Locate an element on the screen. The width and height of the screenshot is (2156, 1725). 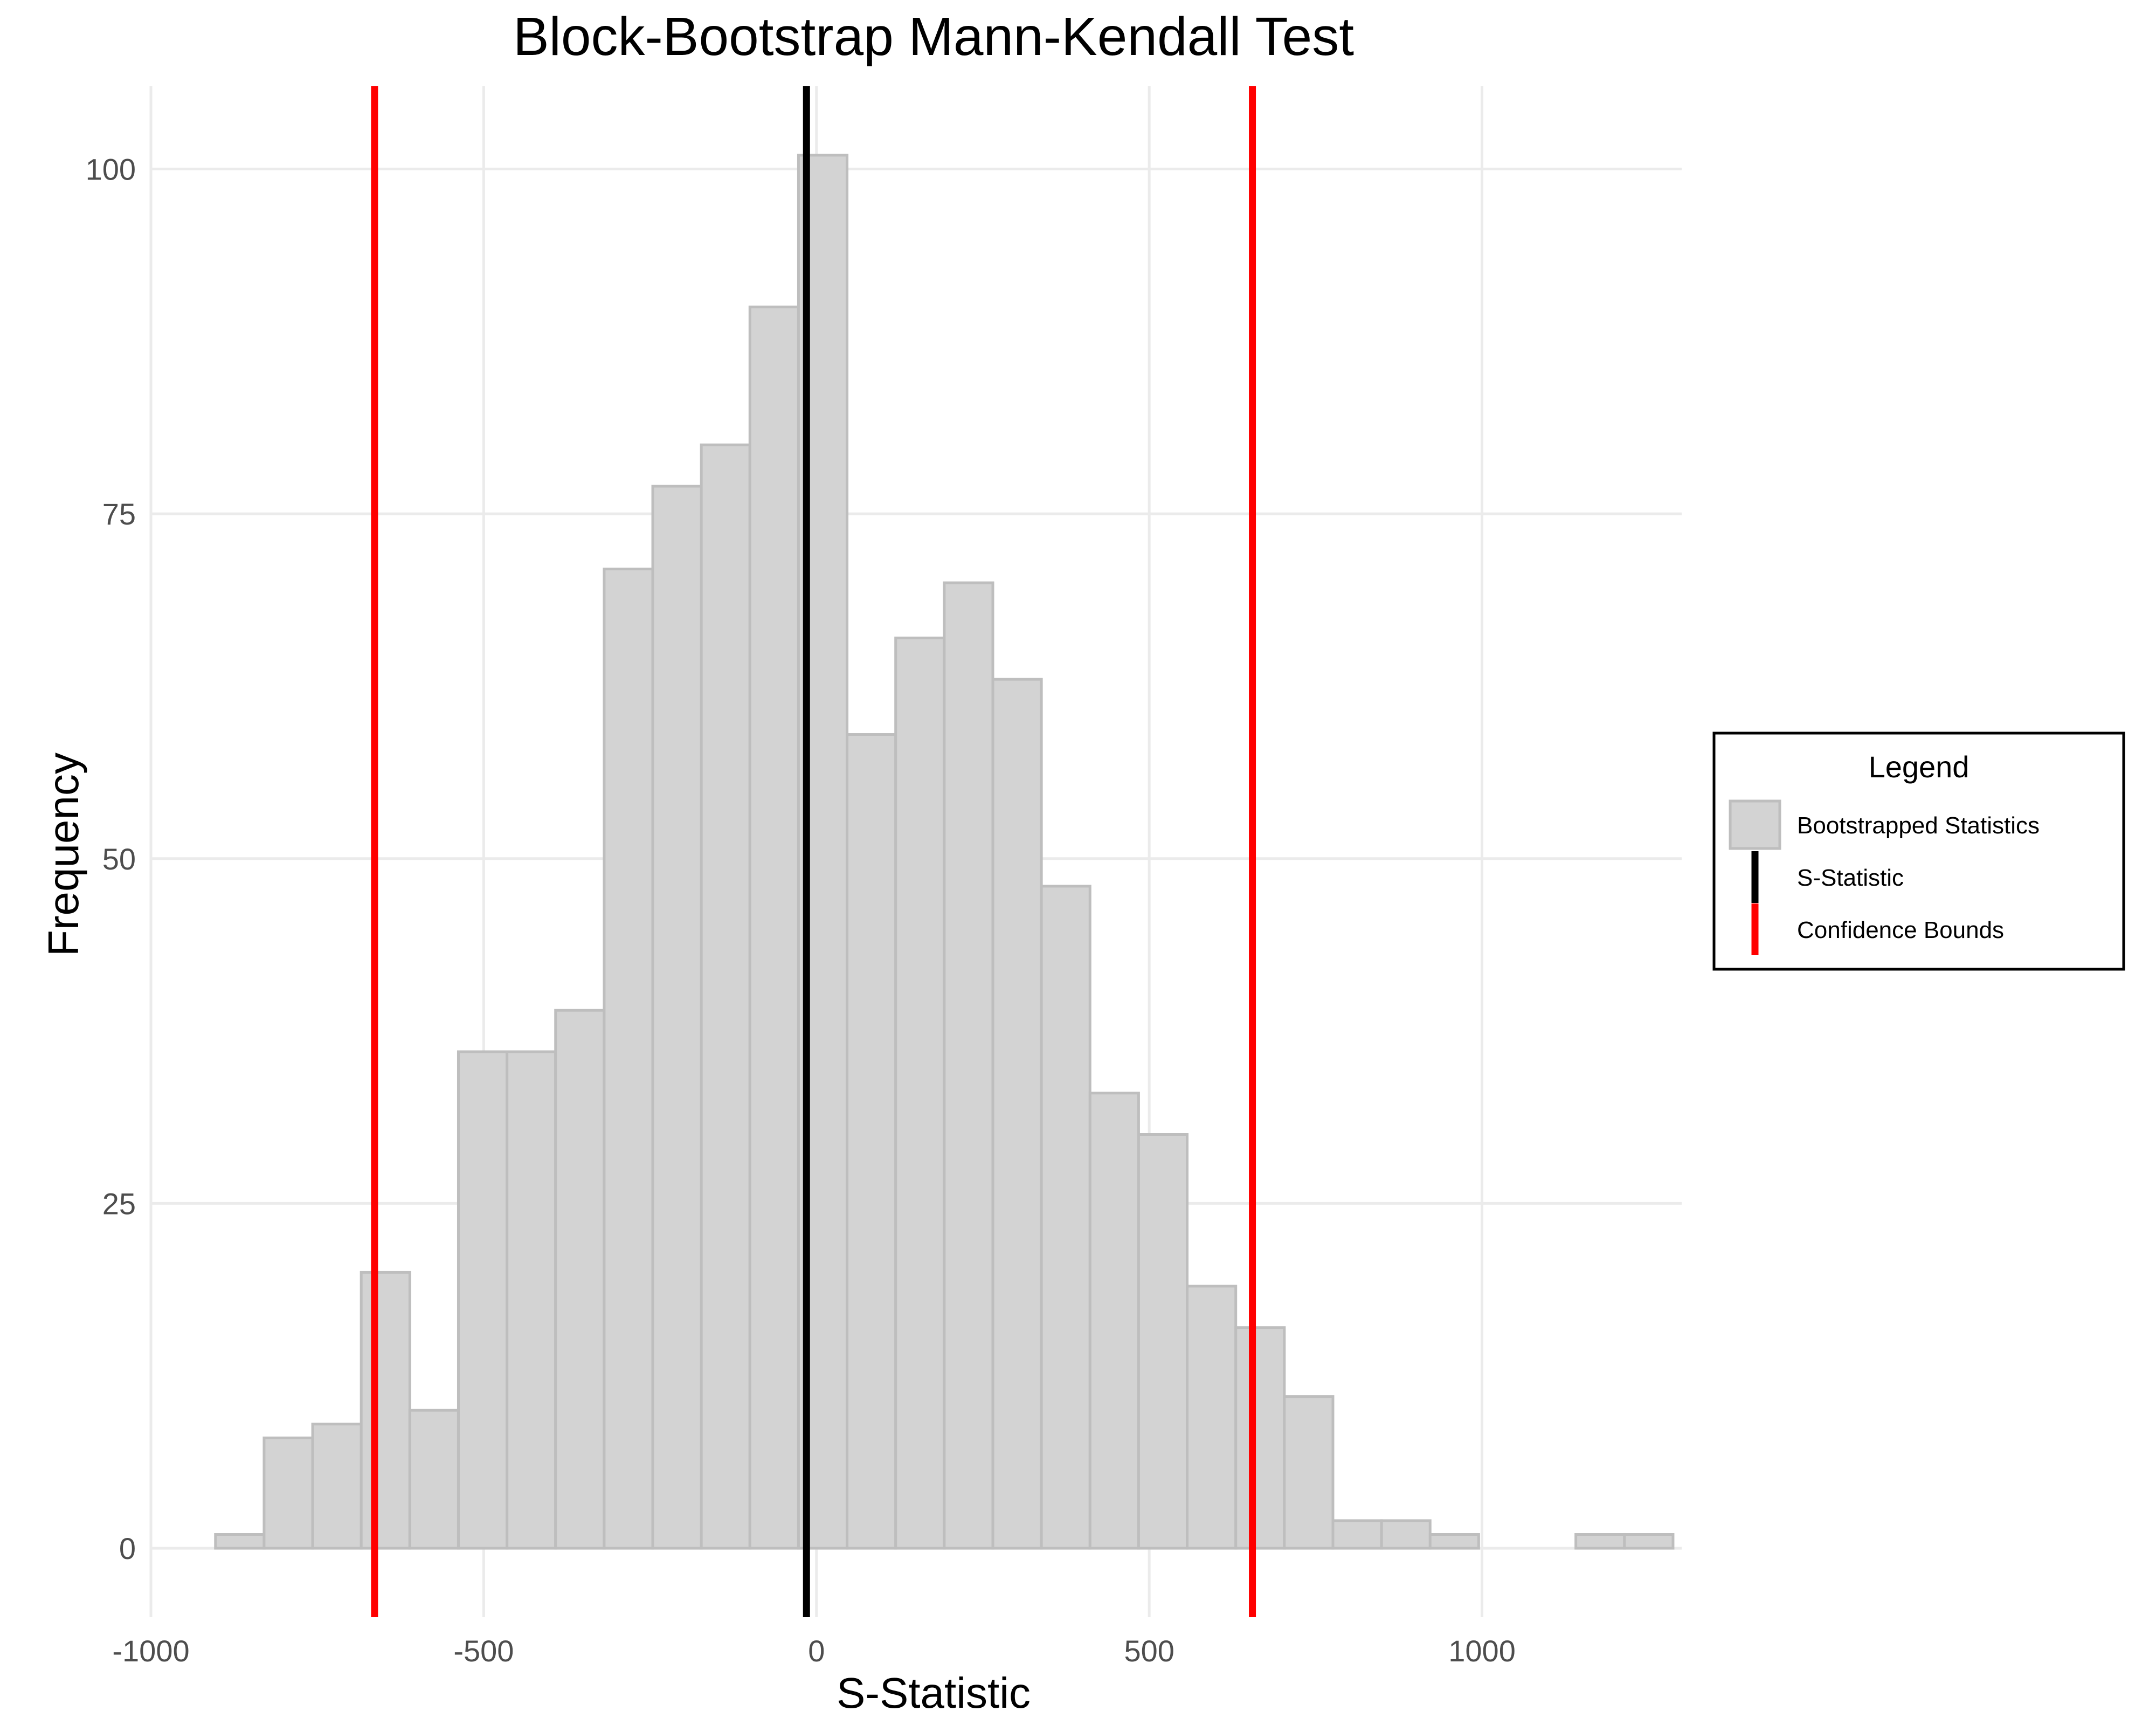
legend-label: Confidence Bounds is located at coordinates (1900, 930).